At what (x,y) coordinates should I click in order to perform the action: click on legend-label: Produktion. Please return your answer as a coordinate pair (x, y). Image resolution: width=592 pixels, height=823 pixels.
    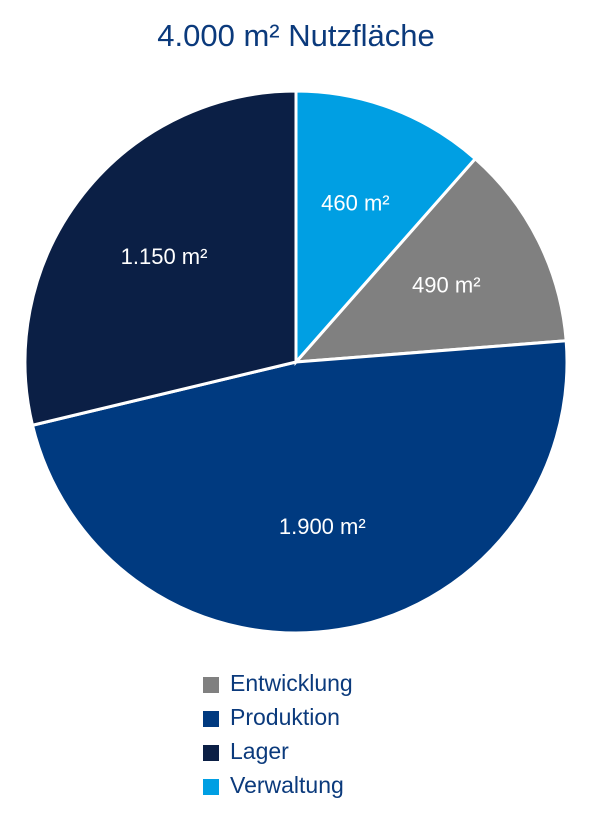
    Looking at the image, I should click on (285, 717).